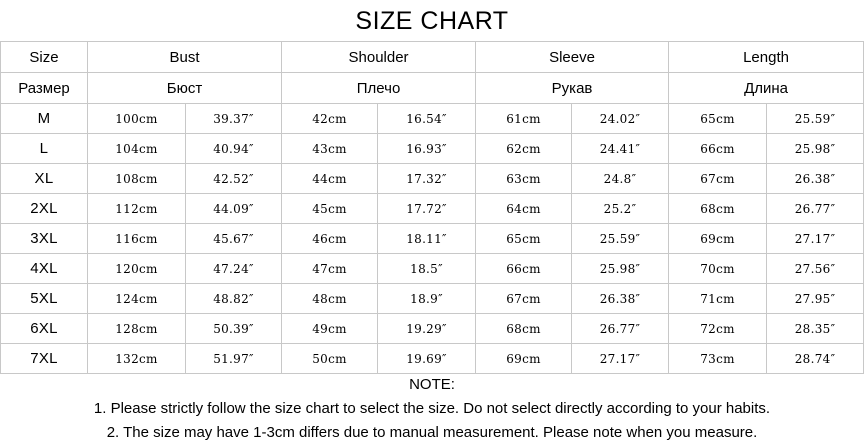 Image resolution: width=864 pixels, height=448 pixels. Describe the element at coordinates (427, 118) in the screenshot. I see `measure-cell: 16.54″` at that location.